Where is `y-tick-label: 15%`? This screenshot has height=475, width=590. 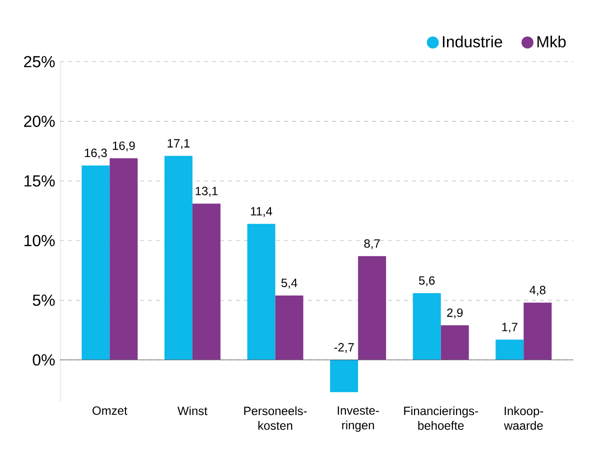
y-tick-label: 15% is located at coordinates (39, 181).